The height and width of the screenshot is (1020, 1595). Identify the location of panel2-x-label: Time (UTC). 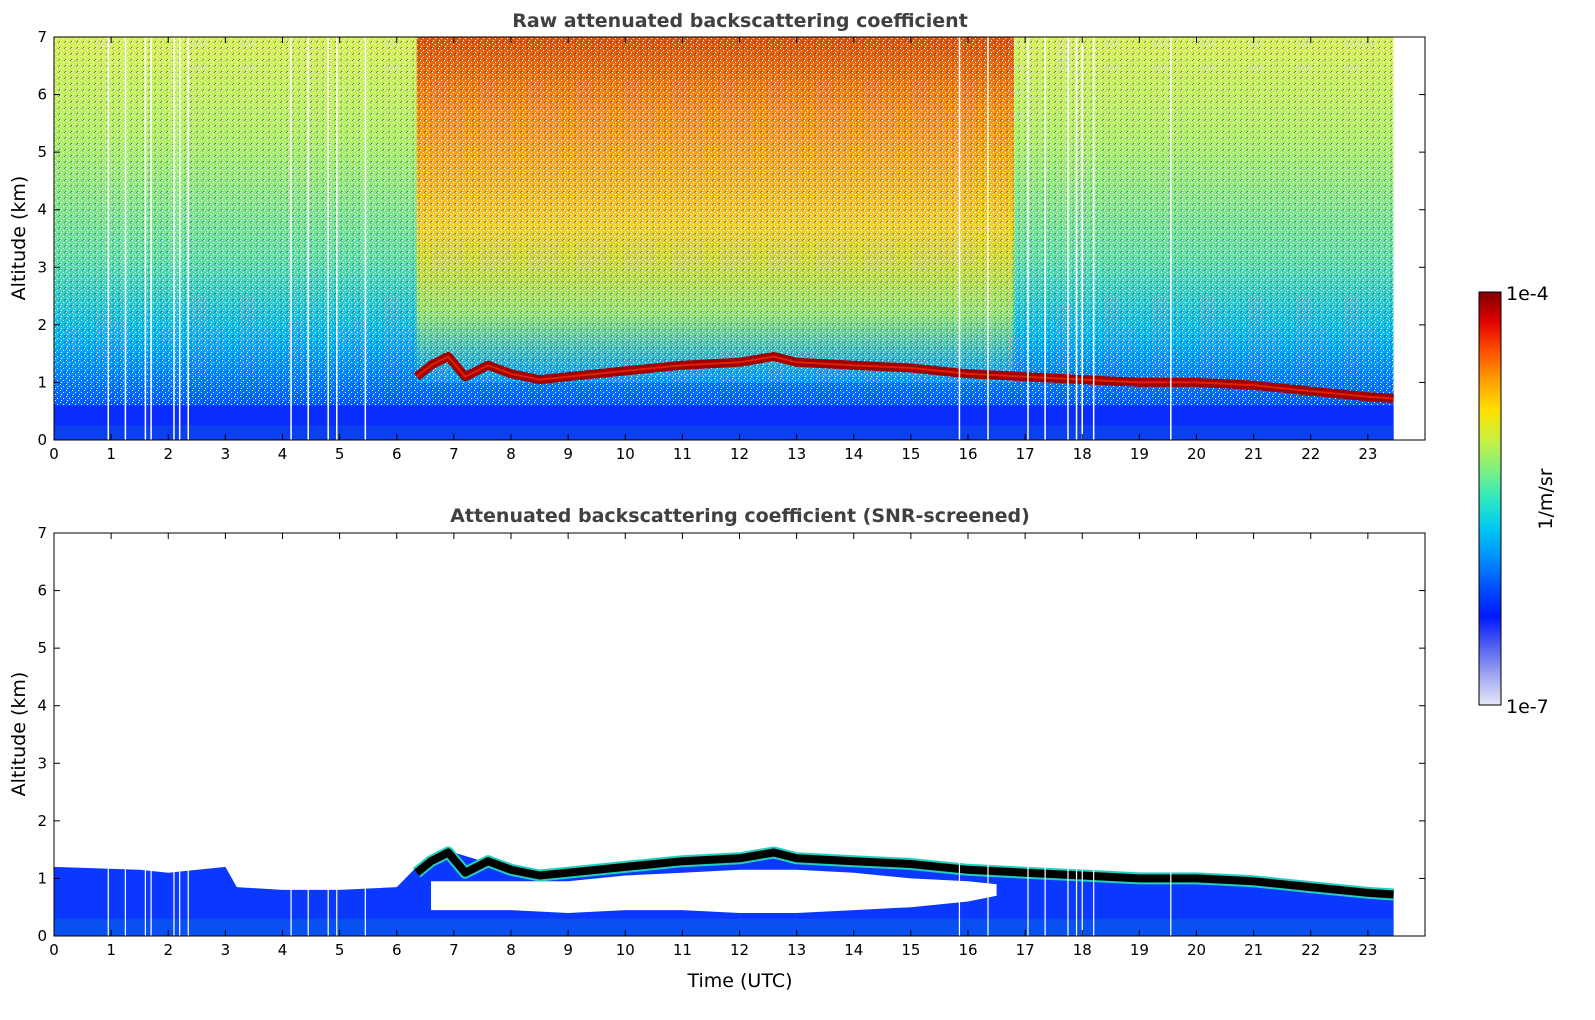
(739, 981).